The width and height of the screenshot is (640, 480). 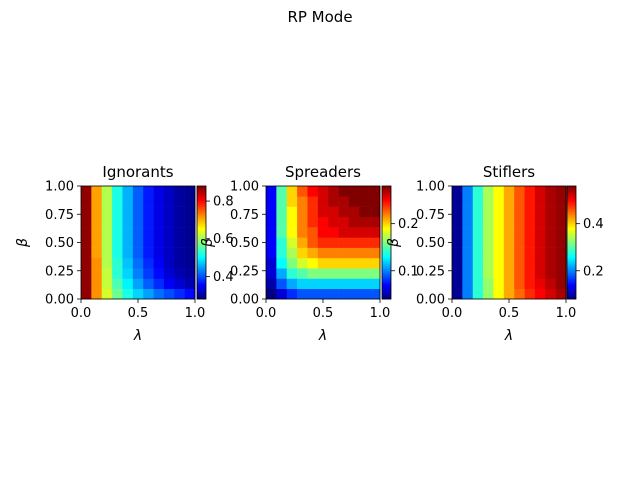 I want to click on colorbar-tick-label: 0.6, so click(x=223, y=239).